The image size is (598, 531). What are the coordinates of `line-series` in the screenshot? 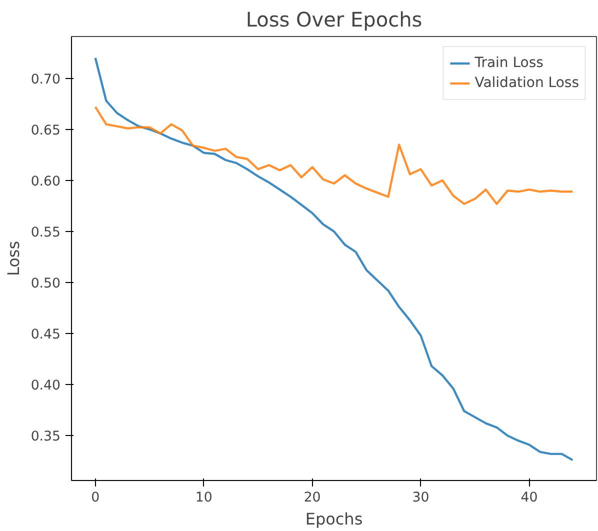 It's located at (334, 155).